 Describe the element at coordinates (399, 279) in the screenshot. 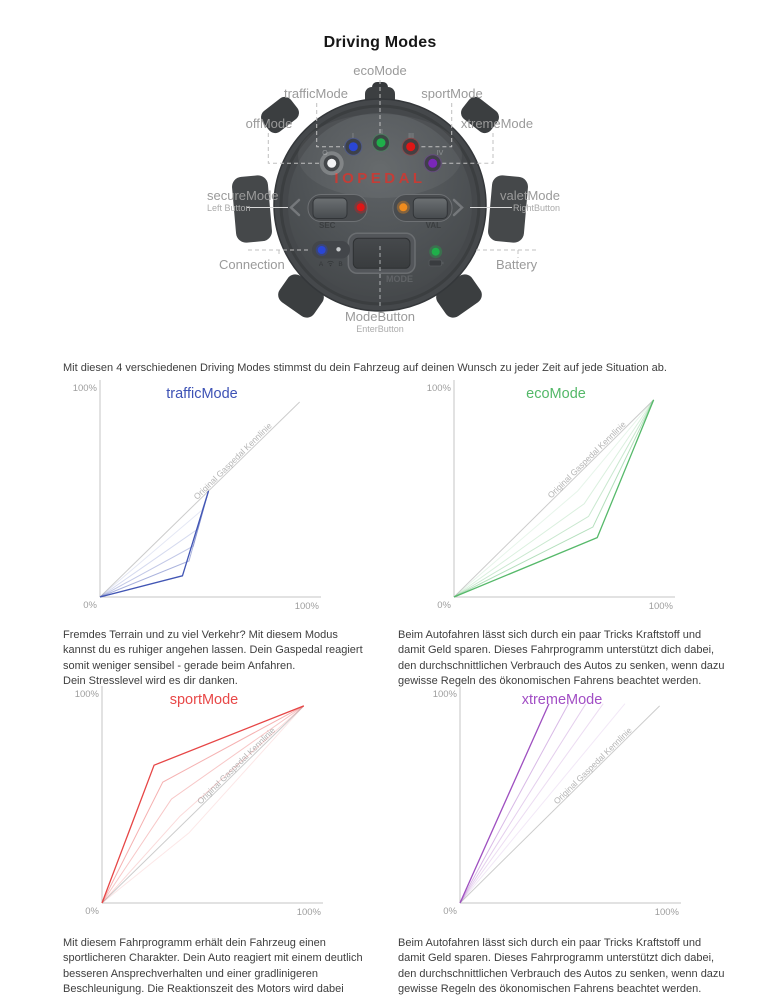

I see `mode-display-label: MODE` at that location.